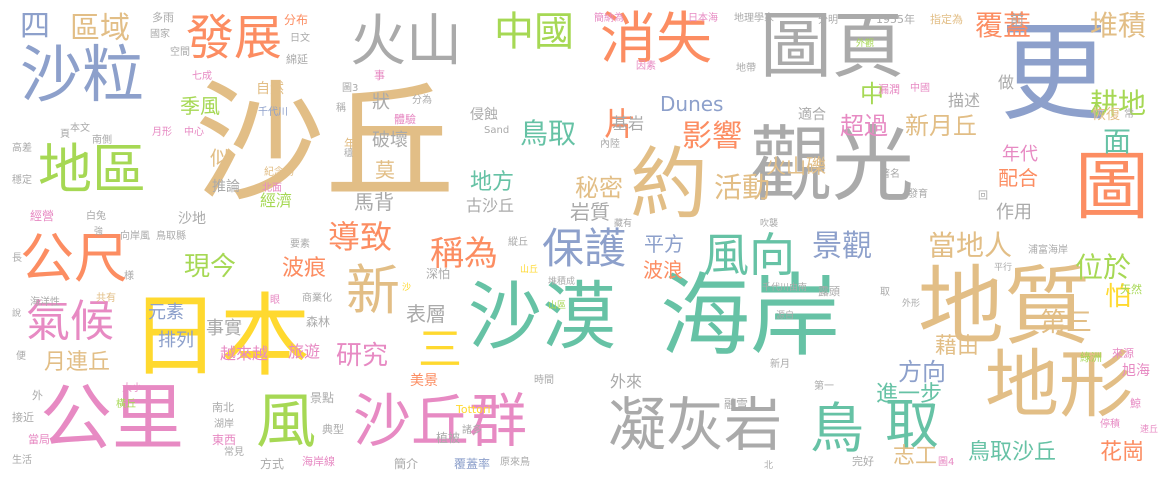 The width and height of the screenshot is (1175, 482). What do you see at coordinates (1017, 21) in the screenshot?
I see `cloud-word: 前` at bounding box center [1017, 21].